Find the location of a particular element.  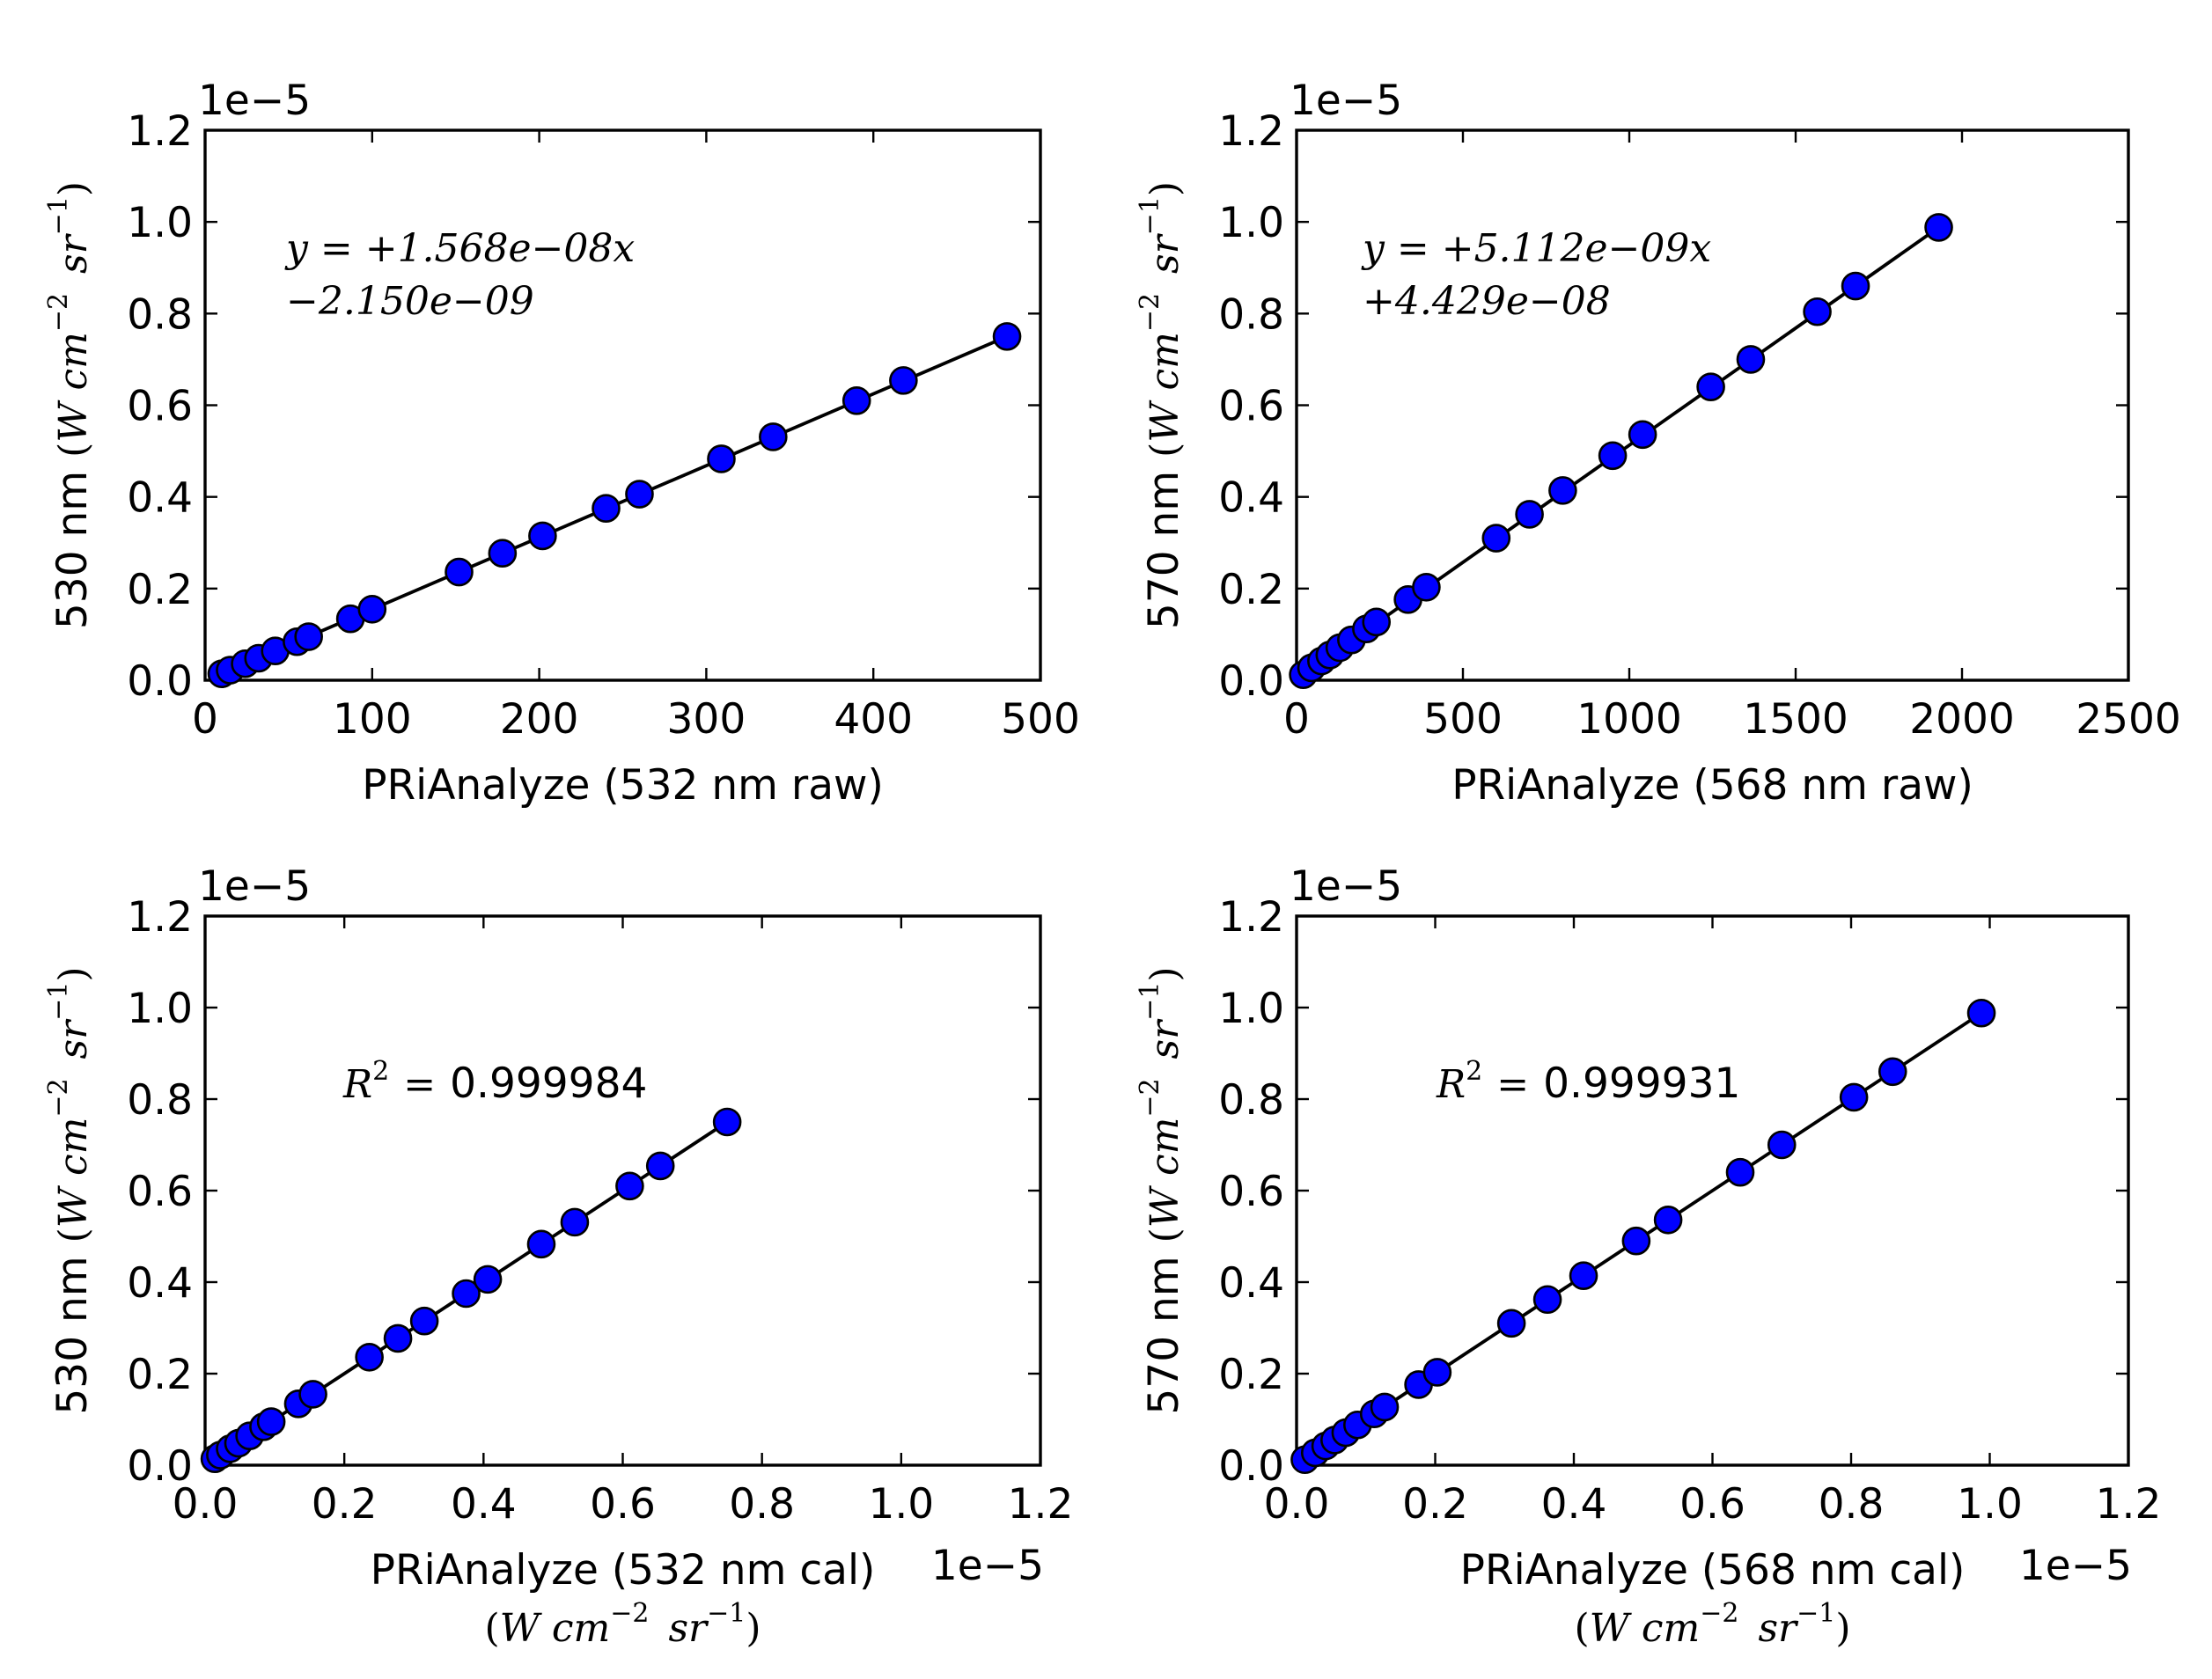

x-axis-label: PRiAnalyze (568 nm raw) is located at coordinates (1712, 785).